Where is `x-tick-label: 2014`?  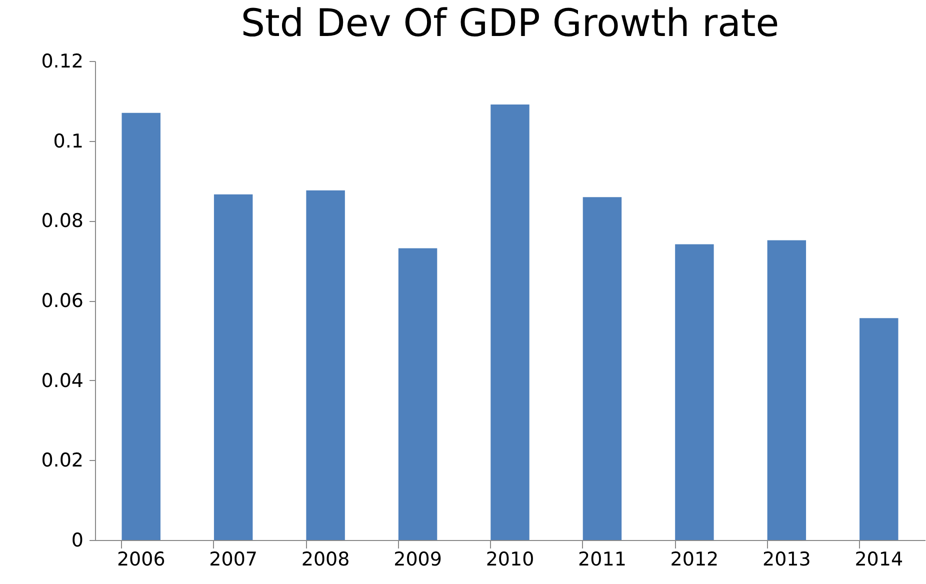
x-tick-label: 2014 is located at coordinates (879, 559).